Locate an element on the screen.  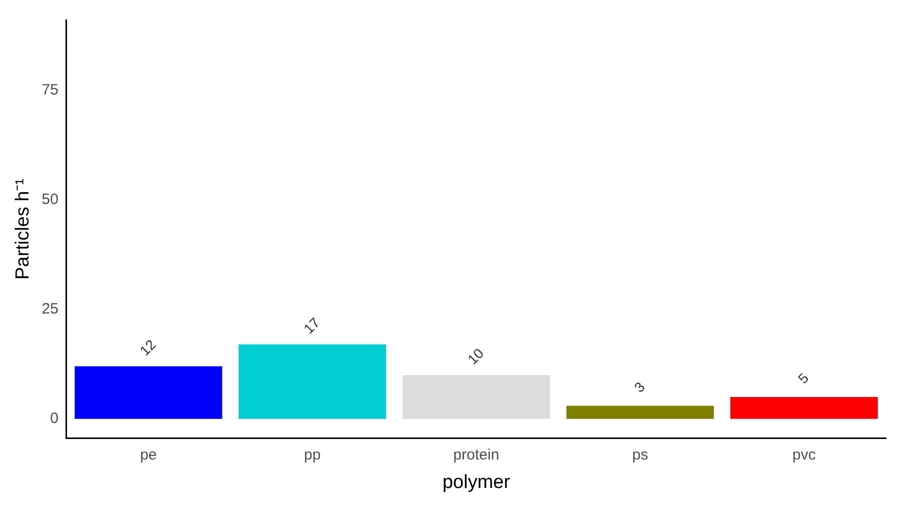
x-tick-label: ps is located at coordinates (640, 455).